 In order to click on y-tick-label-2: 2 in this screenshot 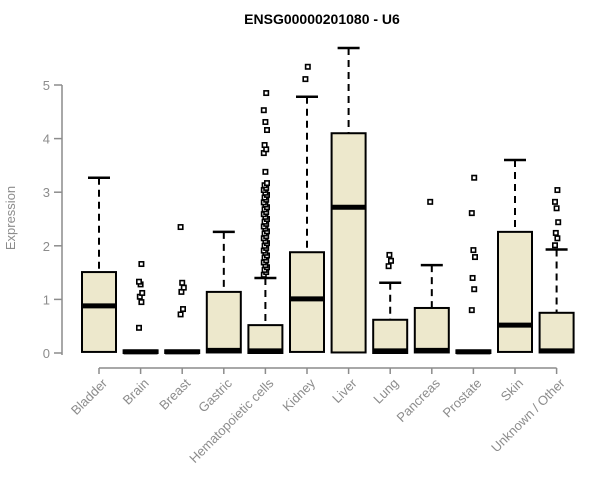, I will do `click(46, 246)`.